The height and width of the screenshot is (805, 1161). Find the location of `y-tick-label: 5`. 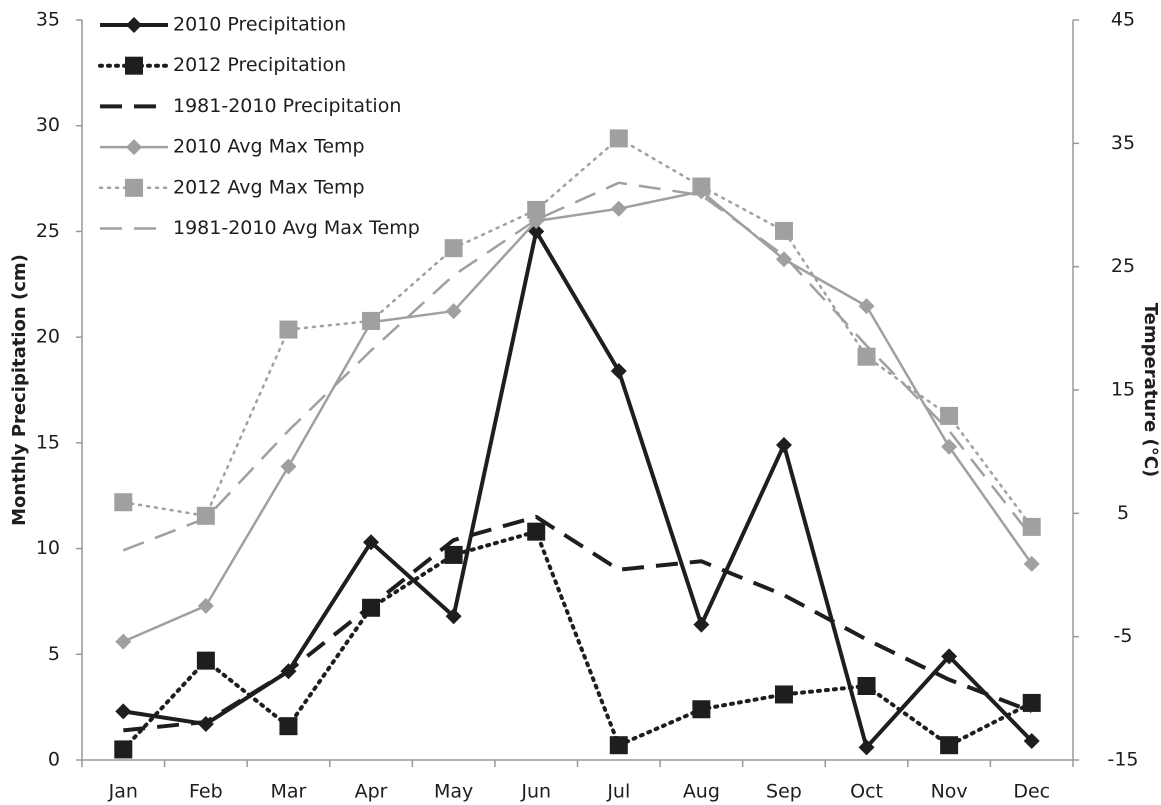

y-tick-label: 5 is located at coordinates (54, 654).